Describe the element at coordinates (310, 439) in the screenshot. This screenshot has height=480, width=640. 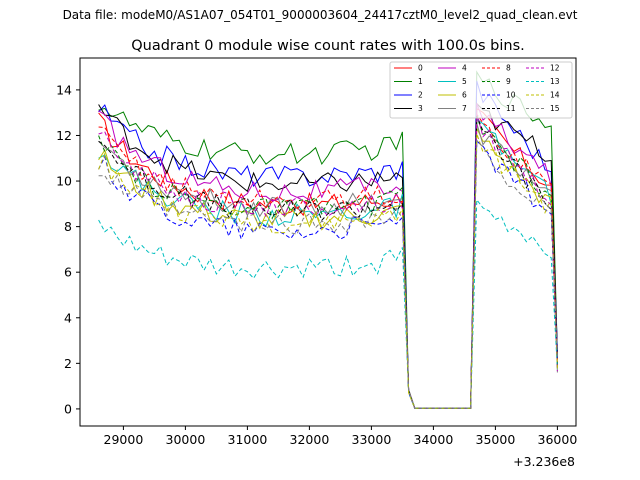
I see `x-tick-label: 32000` at that location.